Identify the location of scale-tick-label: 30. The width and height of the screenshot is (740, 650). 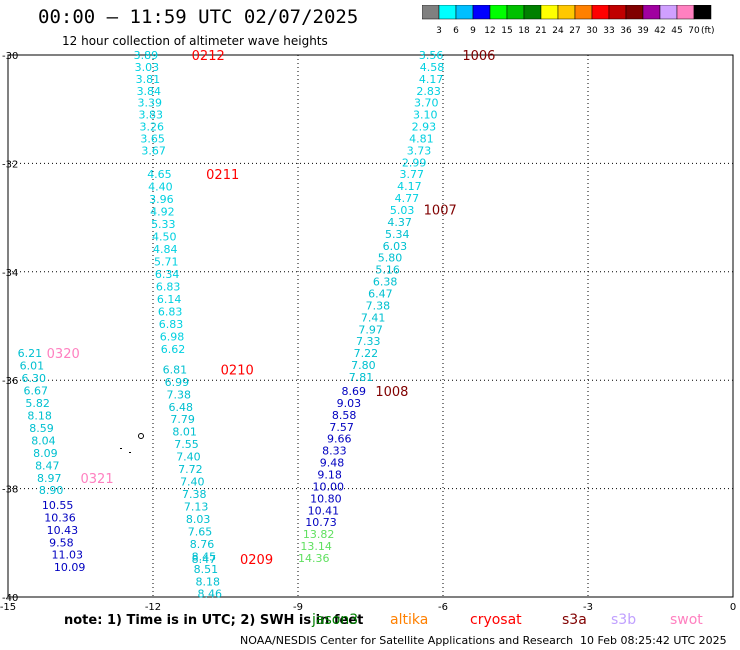
(592, 31).